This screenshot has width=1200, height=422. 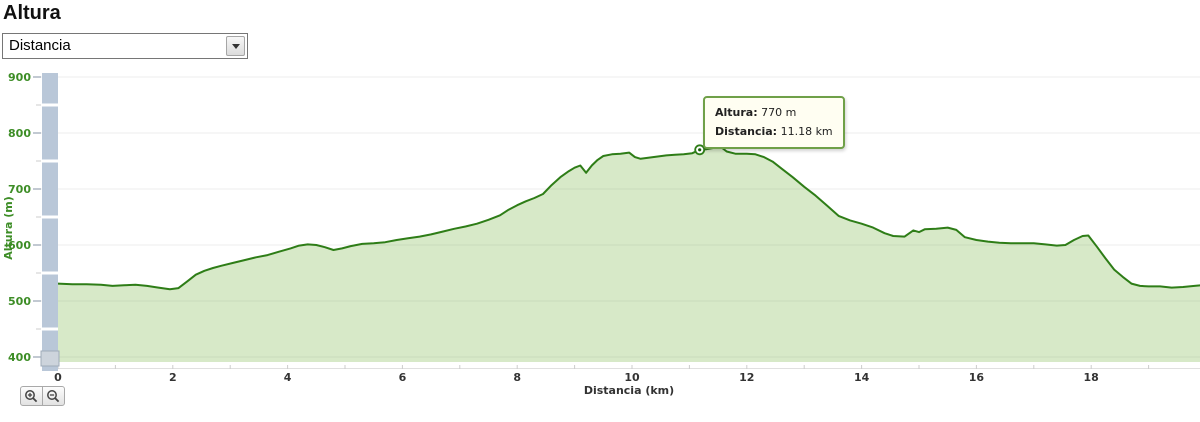 What do you see at coordinates (8, 228) in the screenshot?
I see `y-axis-title: Altura (m)` at bounding box center [8, 228].